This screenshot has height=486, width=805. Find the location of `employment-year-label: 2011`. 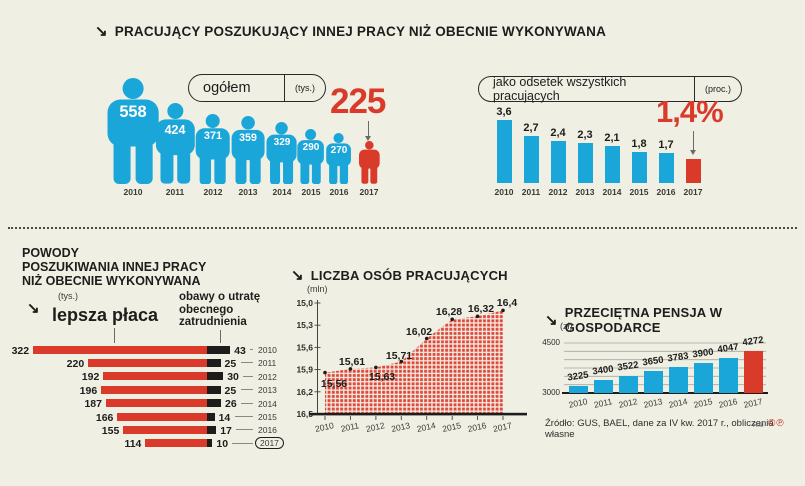

employment-year-label: 2011 is located at coordinates (350, 427).